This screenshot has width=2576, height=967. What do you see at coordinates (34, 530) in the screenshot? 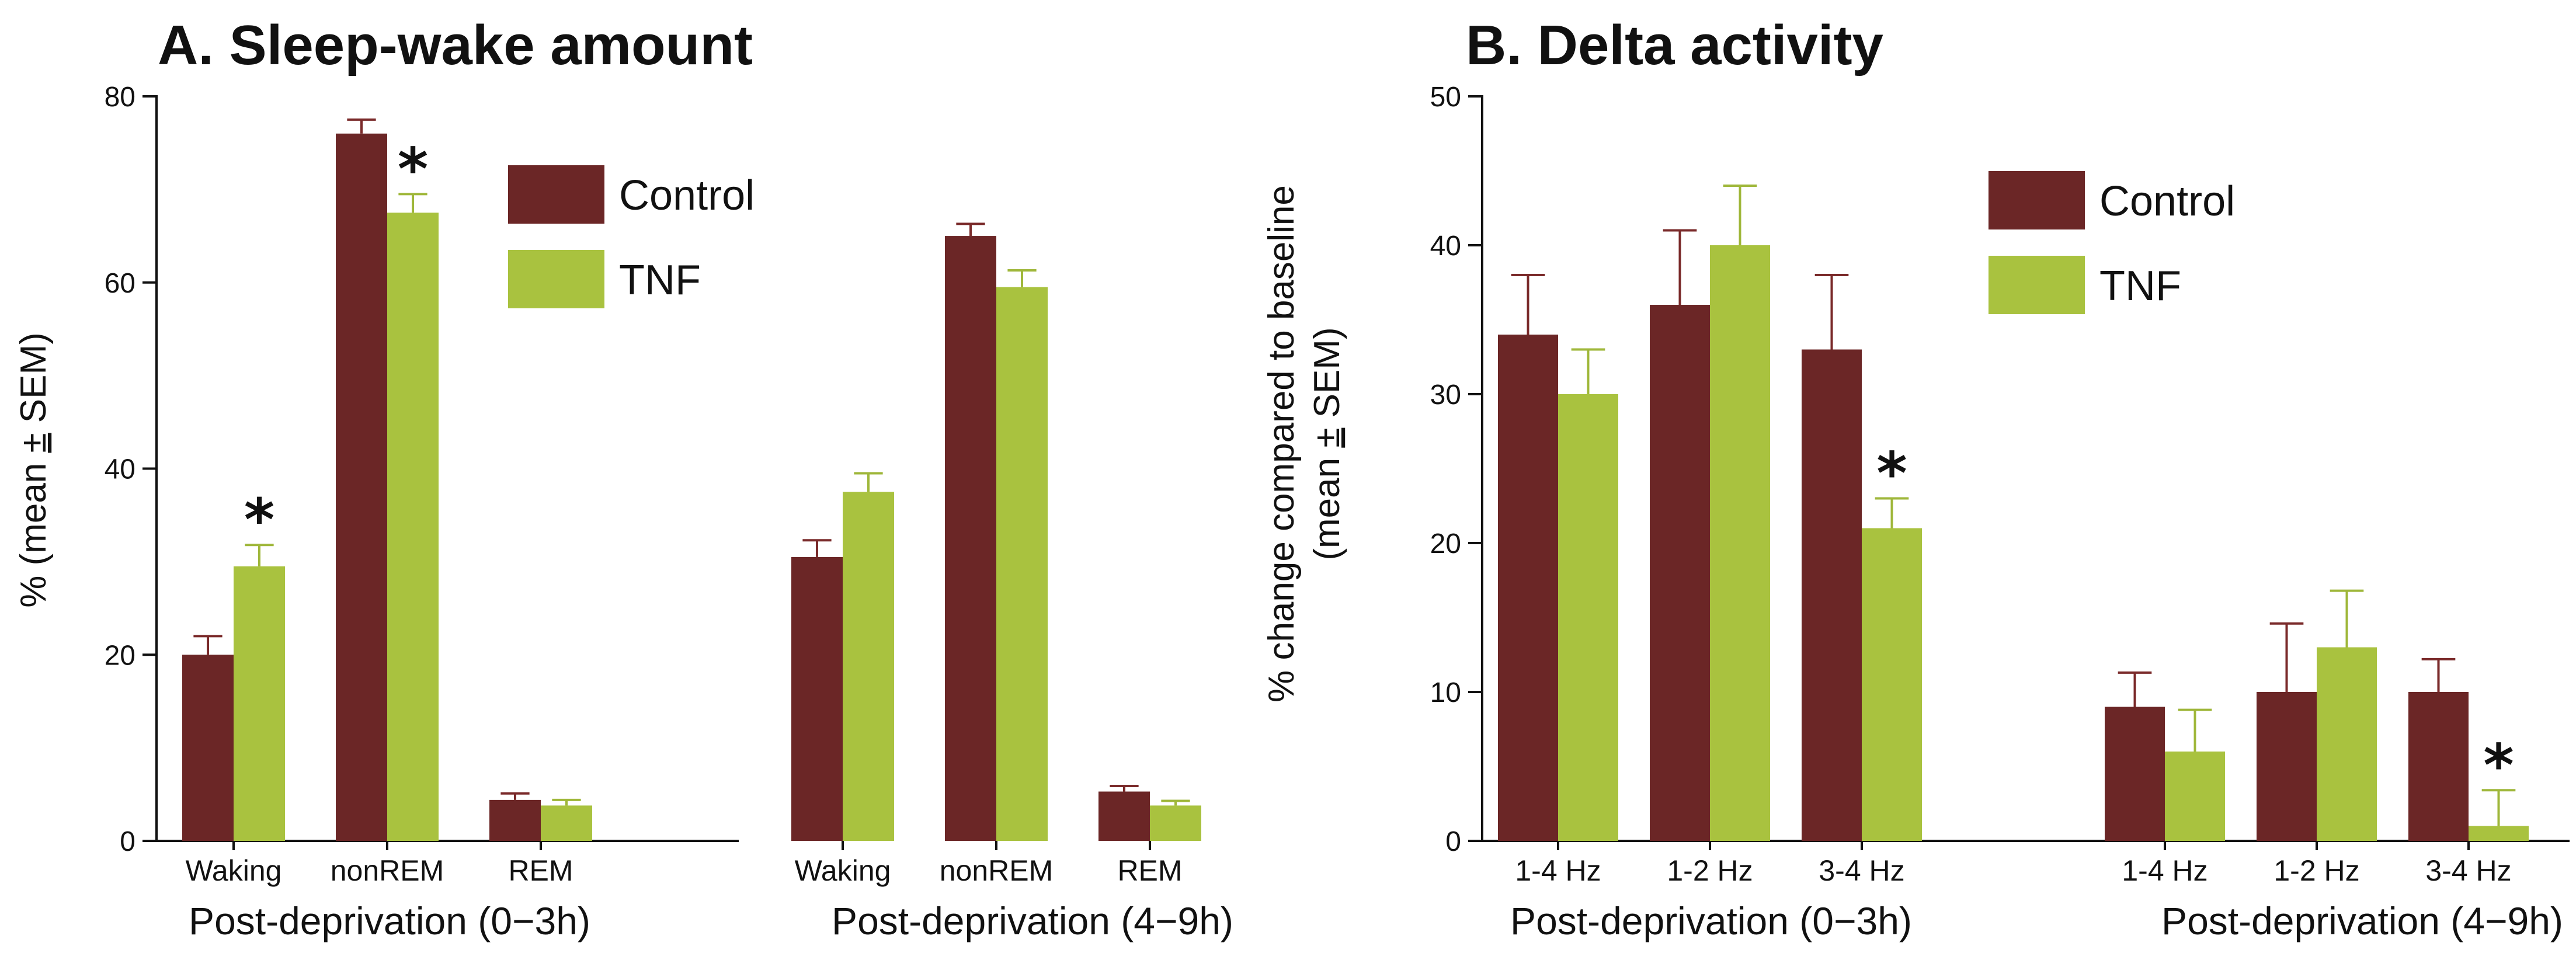
I see `y-axis-label-prefix: % (mean` at bounding box center [34, 530].